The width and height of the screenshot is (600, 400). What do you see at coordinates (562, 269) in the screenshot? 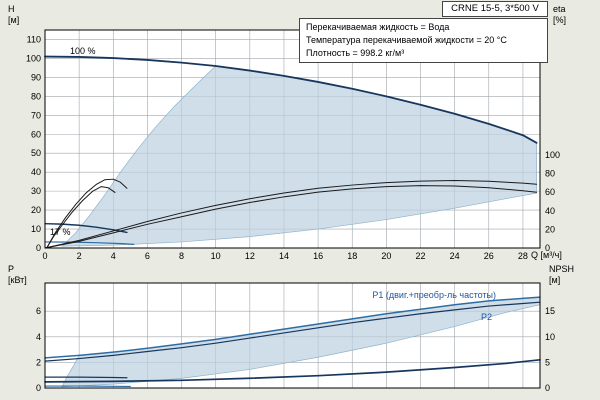
I see `npsh-axis-symbol: NPSH` at bounding box center [562, 269].